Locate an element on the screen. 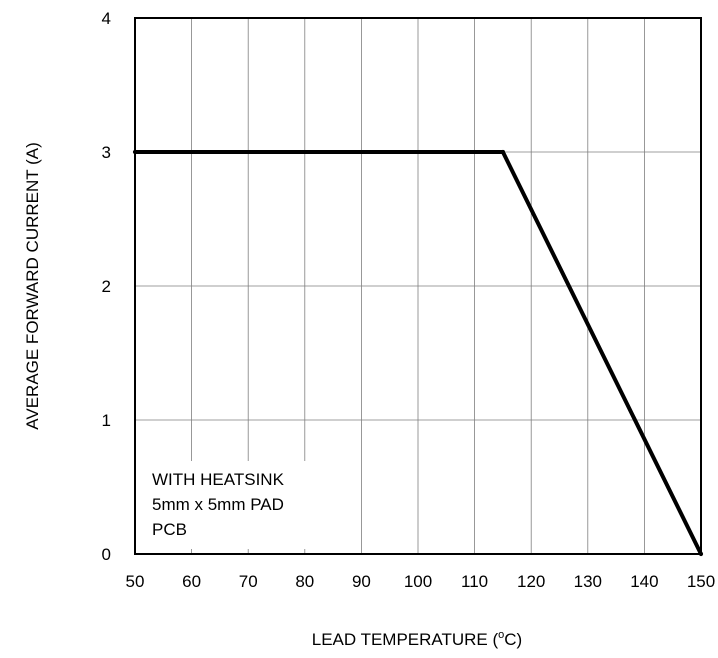 Image resolution: width=718 pixels, height=658 pixels. annotation-line: PCB is located at coordinates (169, 529).